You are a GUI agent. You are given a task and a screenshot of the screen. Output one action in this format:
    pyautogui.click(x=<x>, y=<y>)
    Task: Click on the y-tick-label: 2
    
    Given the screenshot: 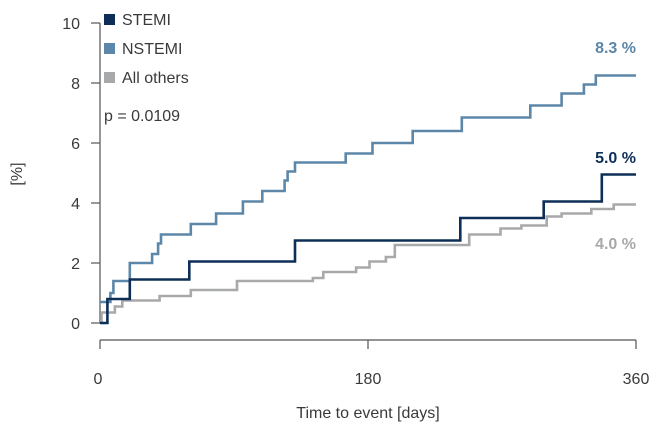 What is the action you would take?
    pyautogui.click(x=75, y=264)
    